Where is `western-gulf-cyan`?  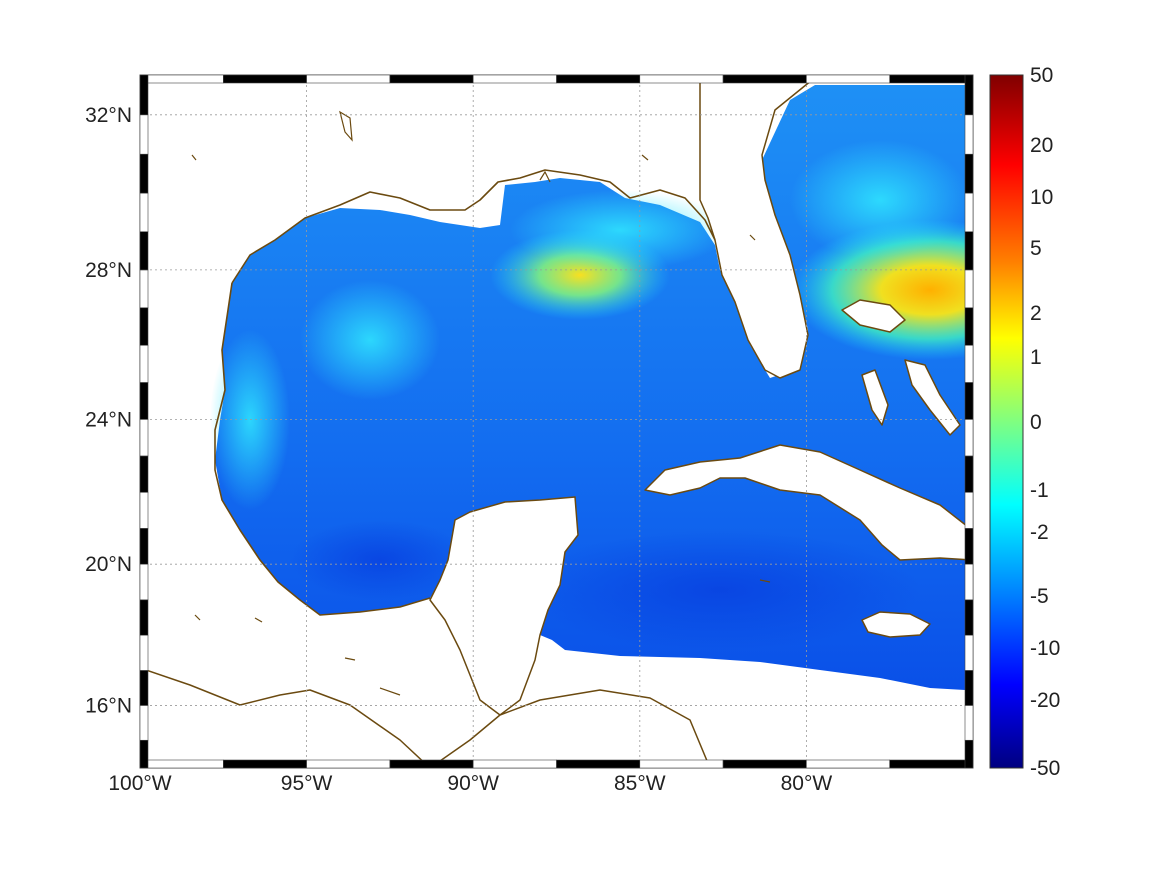 western-gulf-cyan is located at coordinates (370, 340).